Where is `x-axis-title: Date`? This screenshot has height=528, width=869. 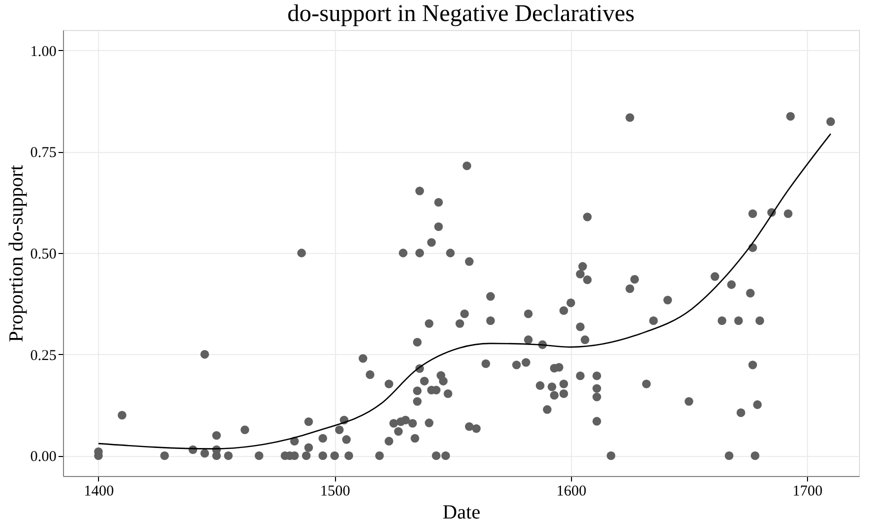
x-axis-title: Date is located at coordinates (461, 513).